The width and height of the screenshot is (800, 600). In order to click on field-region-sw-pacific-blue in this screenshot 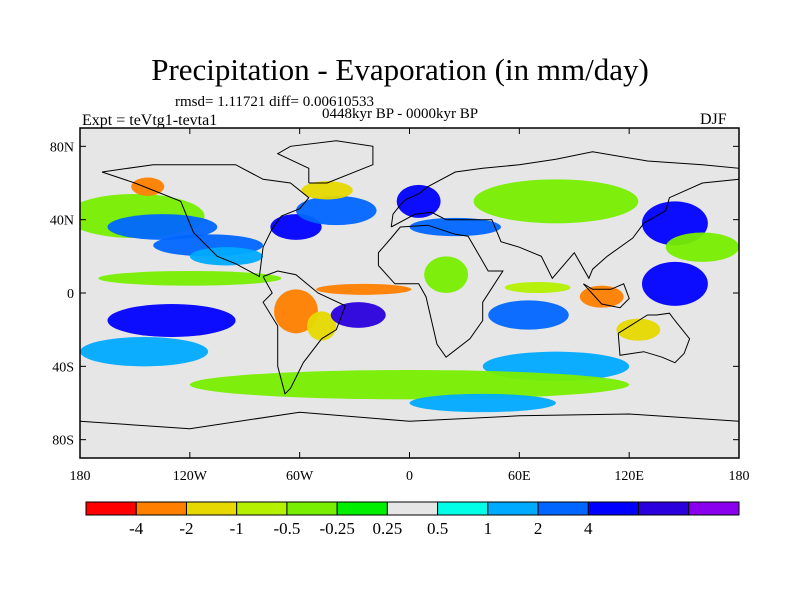, I will do `click(171, 320)`.